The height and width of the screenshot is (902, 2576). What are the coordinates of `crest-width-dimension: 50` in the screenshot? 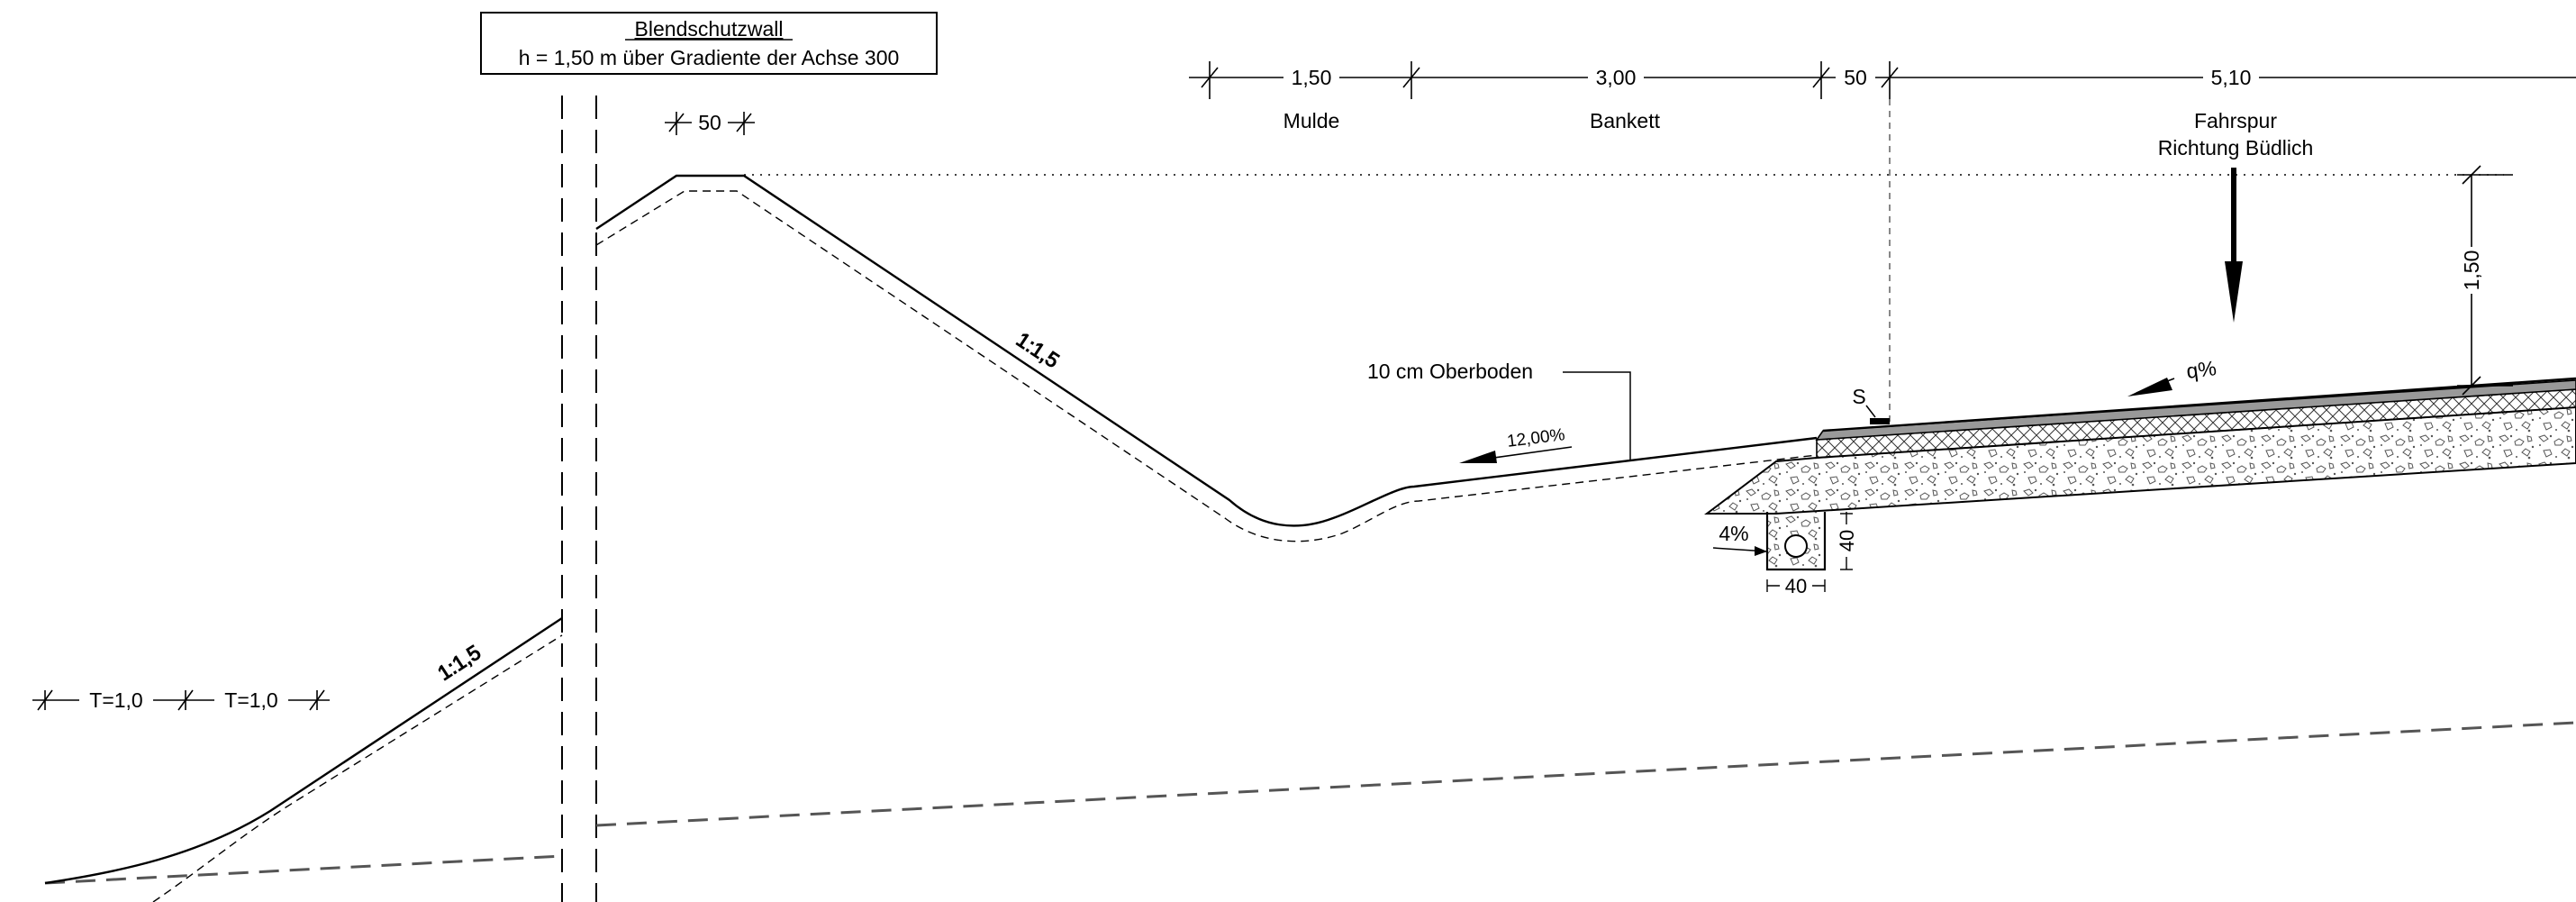 It's located at (710, 123).